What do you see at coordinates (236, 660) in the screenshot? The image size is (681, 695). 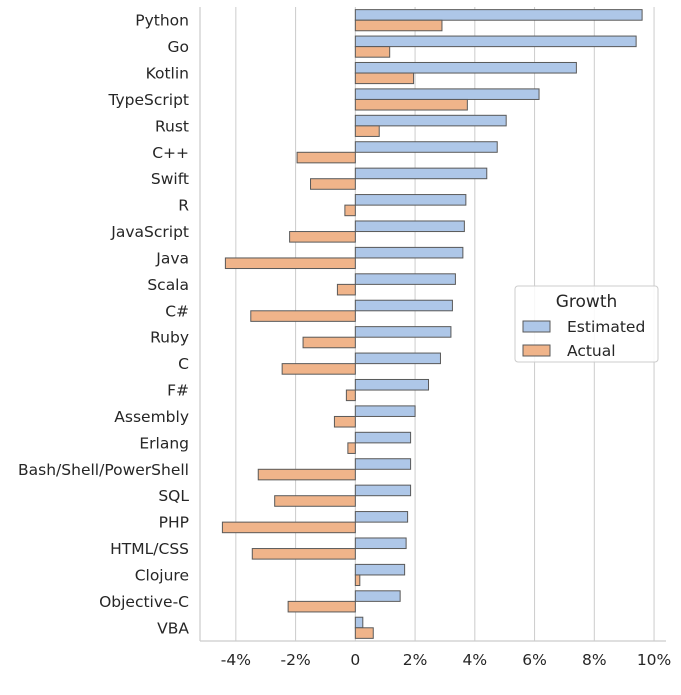 I see `x-tick-label-0: -4%` at bounding box center [236, 660].